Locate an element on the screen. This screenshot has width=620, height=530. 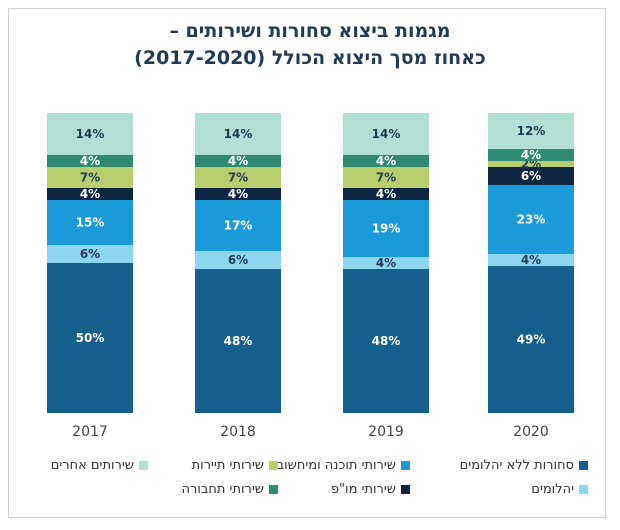
data-label-2018-7: 14% is located at coordinates (238, 134).